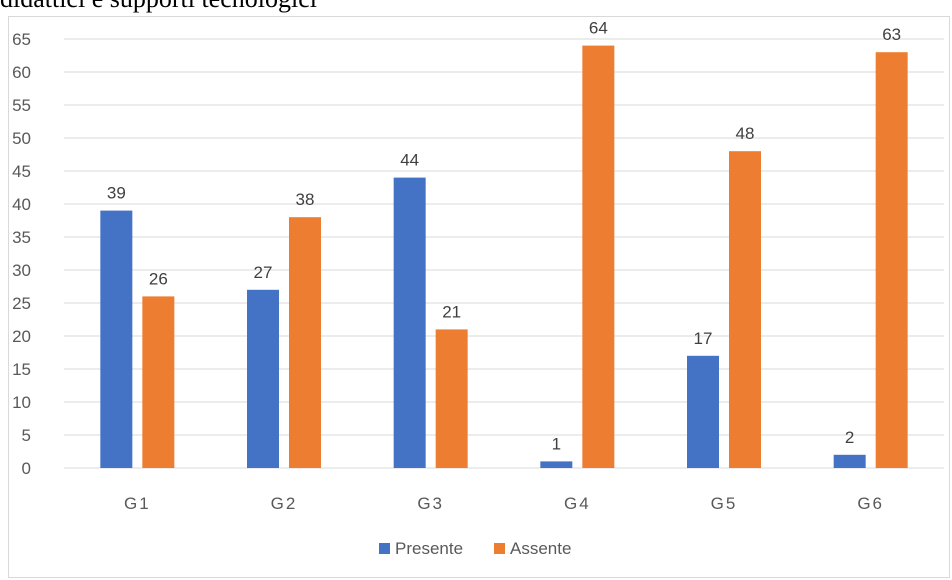 The width and height of the screenshot is (952, 580). What do you see at coordinates (21, 72) in the screenshot?
I see `y-tick-label: 60` at bounding box center [21, 72].